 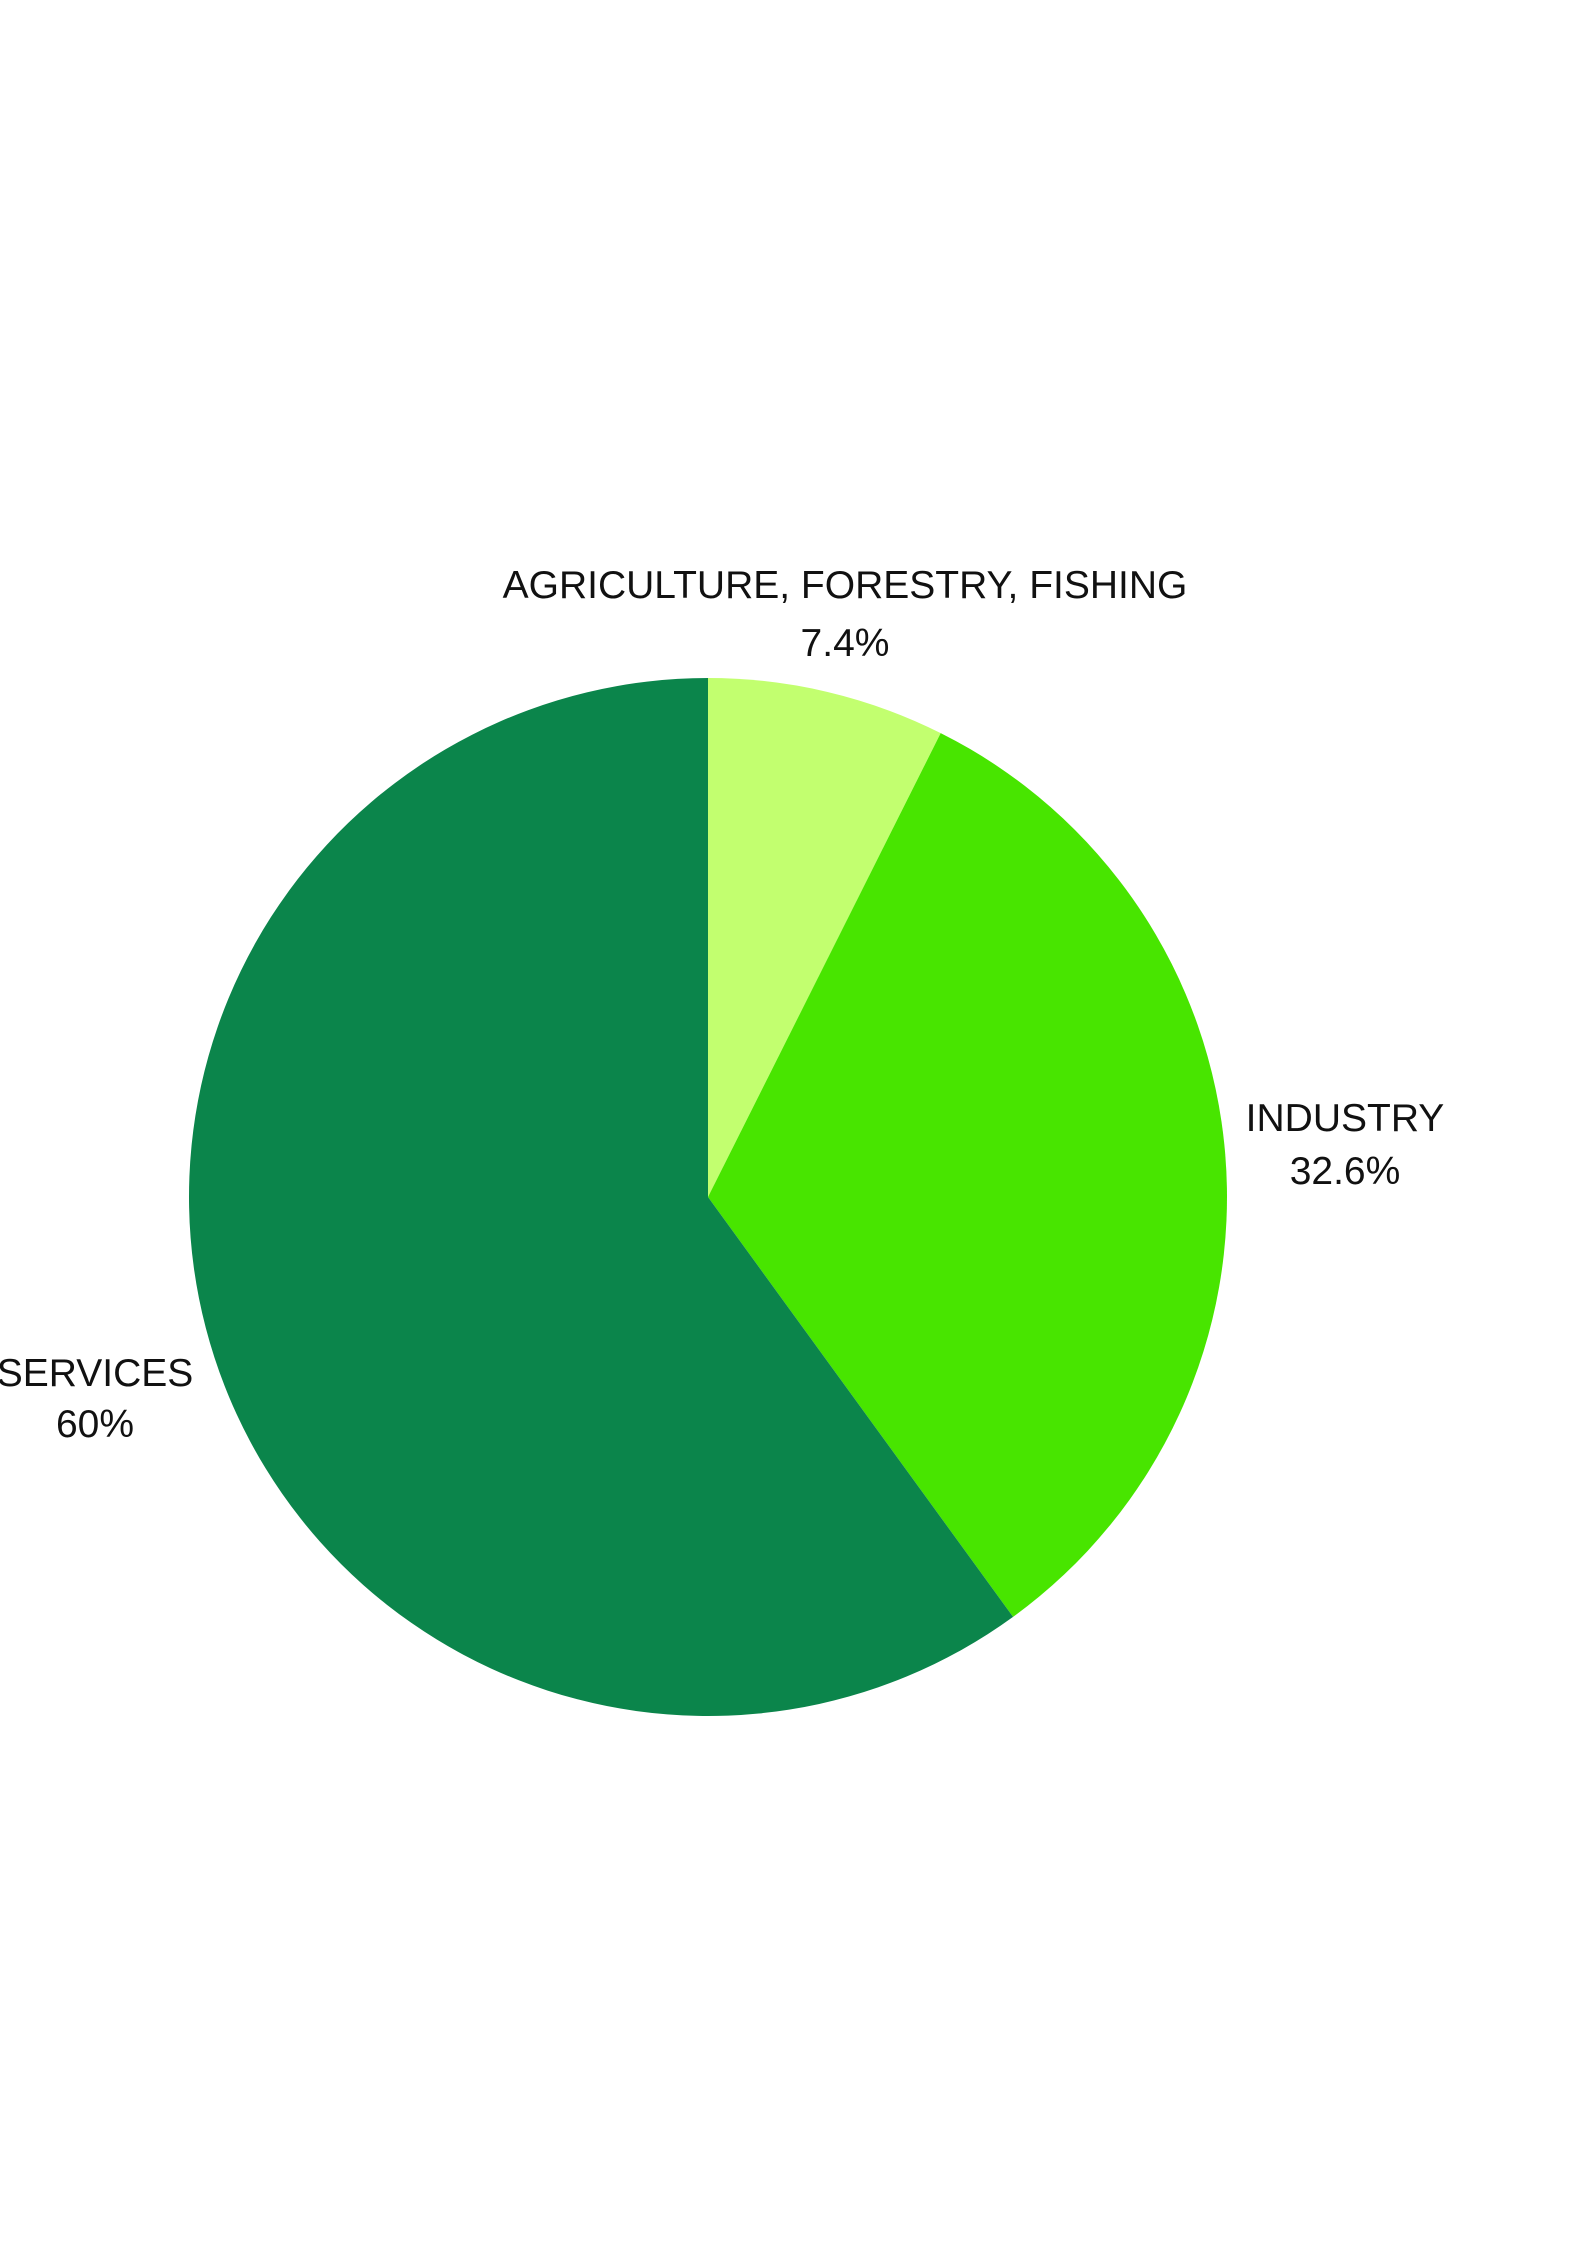 I want to click on slice-value-services: 60%, so click(x=95, y=1424).